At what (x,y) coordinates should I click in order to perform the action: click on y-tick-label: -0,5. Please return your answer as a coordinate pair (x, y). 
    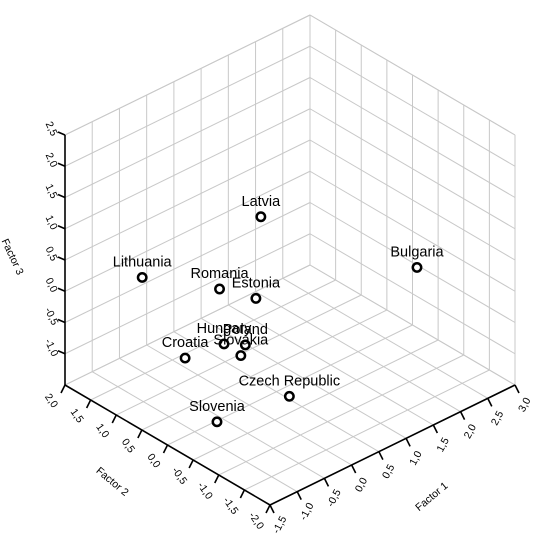
    Looking at the image, I should click on (179, 476).